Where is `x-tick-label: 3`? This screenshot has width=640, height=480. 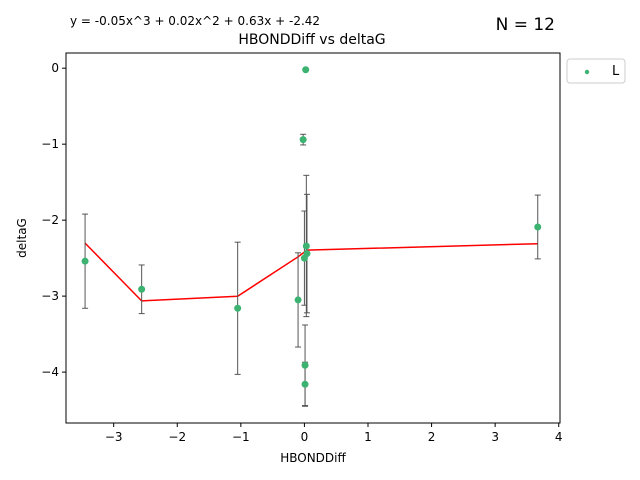
x-tick-label: 3 is located at coordinates (495, 437).